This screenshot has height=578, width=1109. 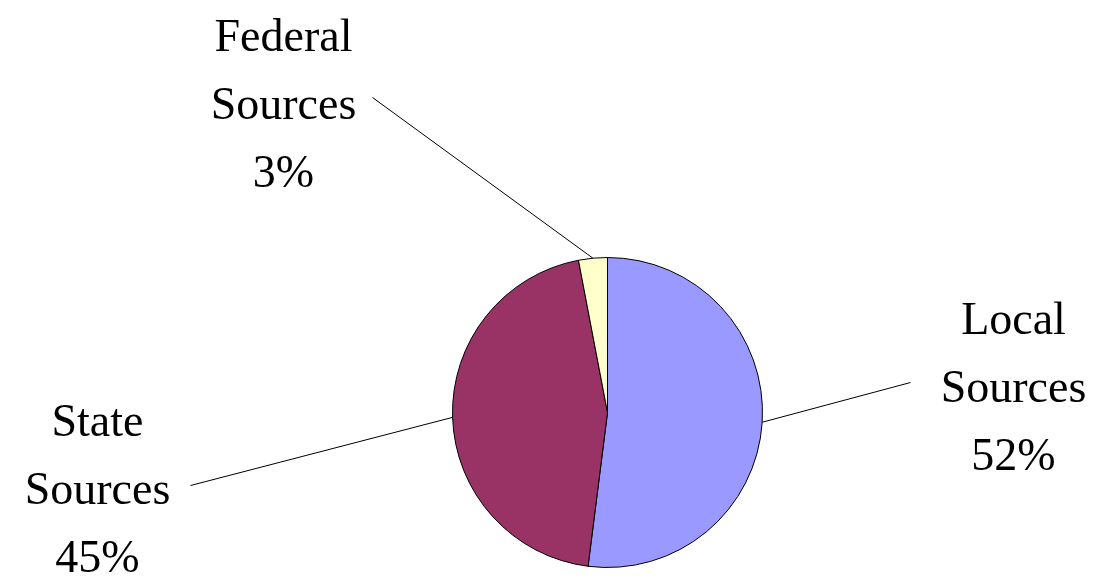 I want to click on slice-label: Federal Sources, so click(x=283, y=69).